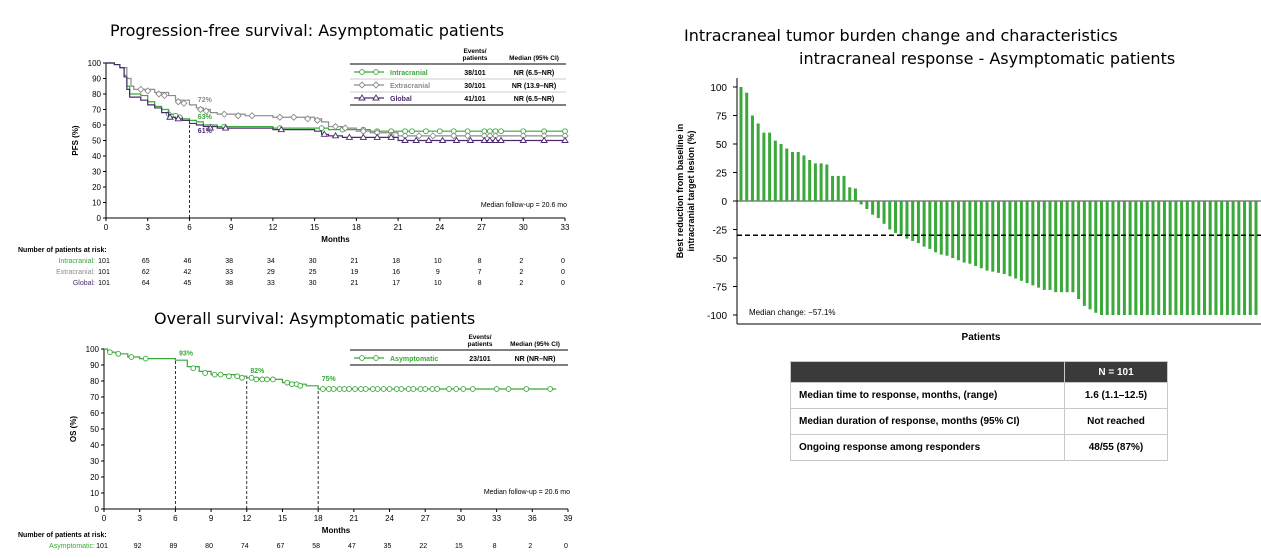 The image size is (1261, 558). What do you see at coordinates (104, 261) in the screenshot?
I see `risk-value: 101` at bounding box center [104, 261].